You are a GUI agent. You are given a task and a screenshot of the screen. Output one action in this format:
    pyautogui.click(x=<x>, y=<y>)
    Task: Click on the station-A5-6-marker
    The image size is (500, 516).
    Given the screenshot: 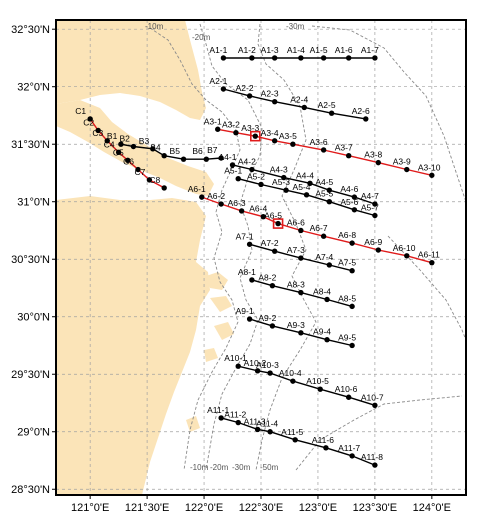 What is the action you would take?
    pyautogui.click(x=354, y=210)
    